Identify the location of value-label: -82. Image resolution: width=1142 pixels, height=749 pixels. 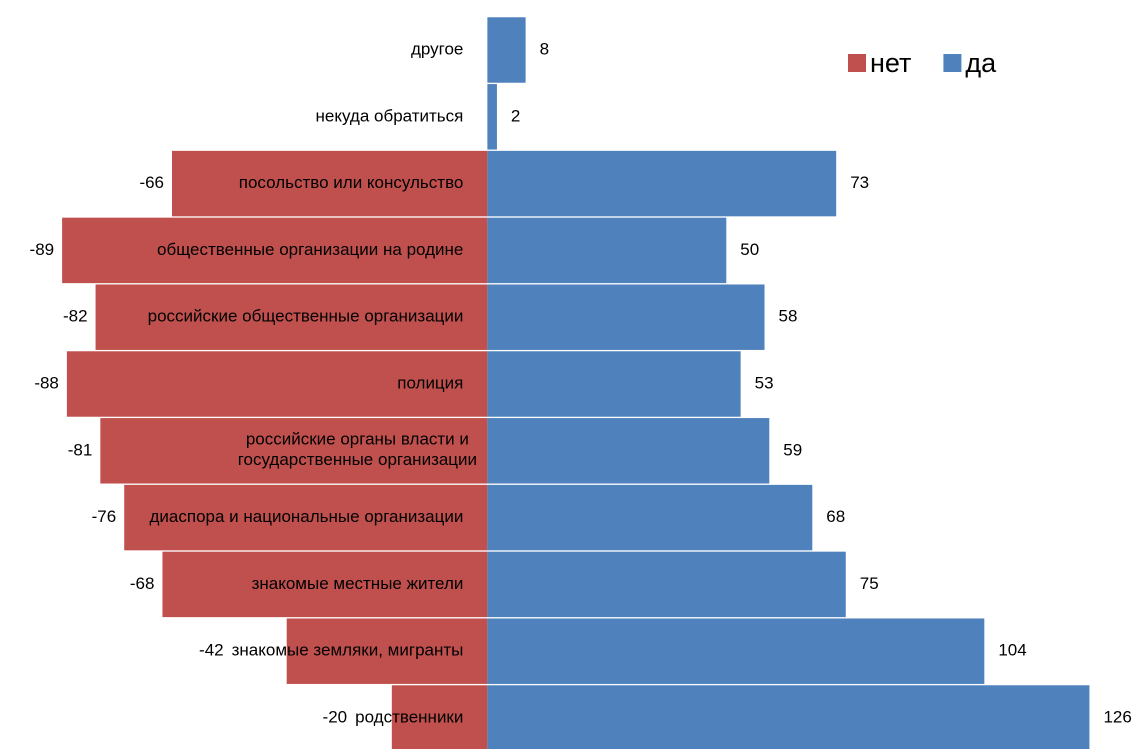
(75, 316).